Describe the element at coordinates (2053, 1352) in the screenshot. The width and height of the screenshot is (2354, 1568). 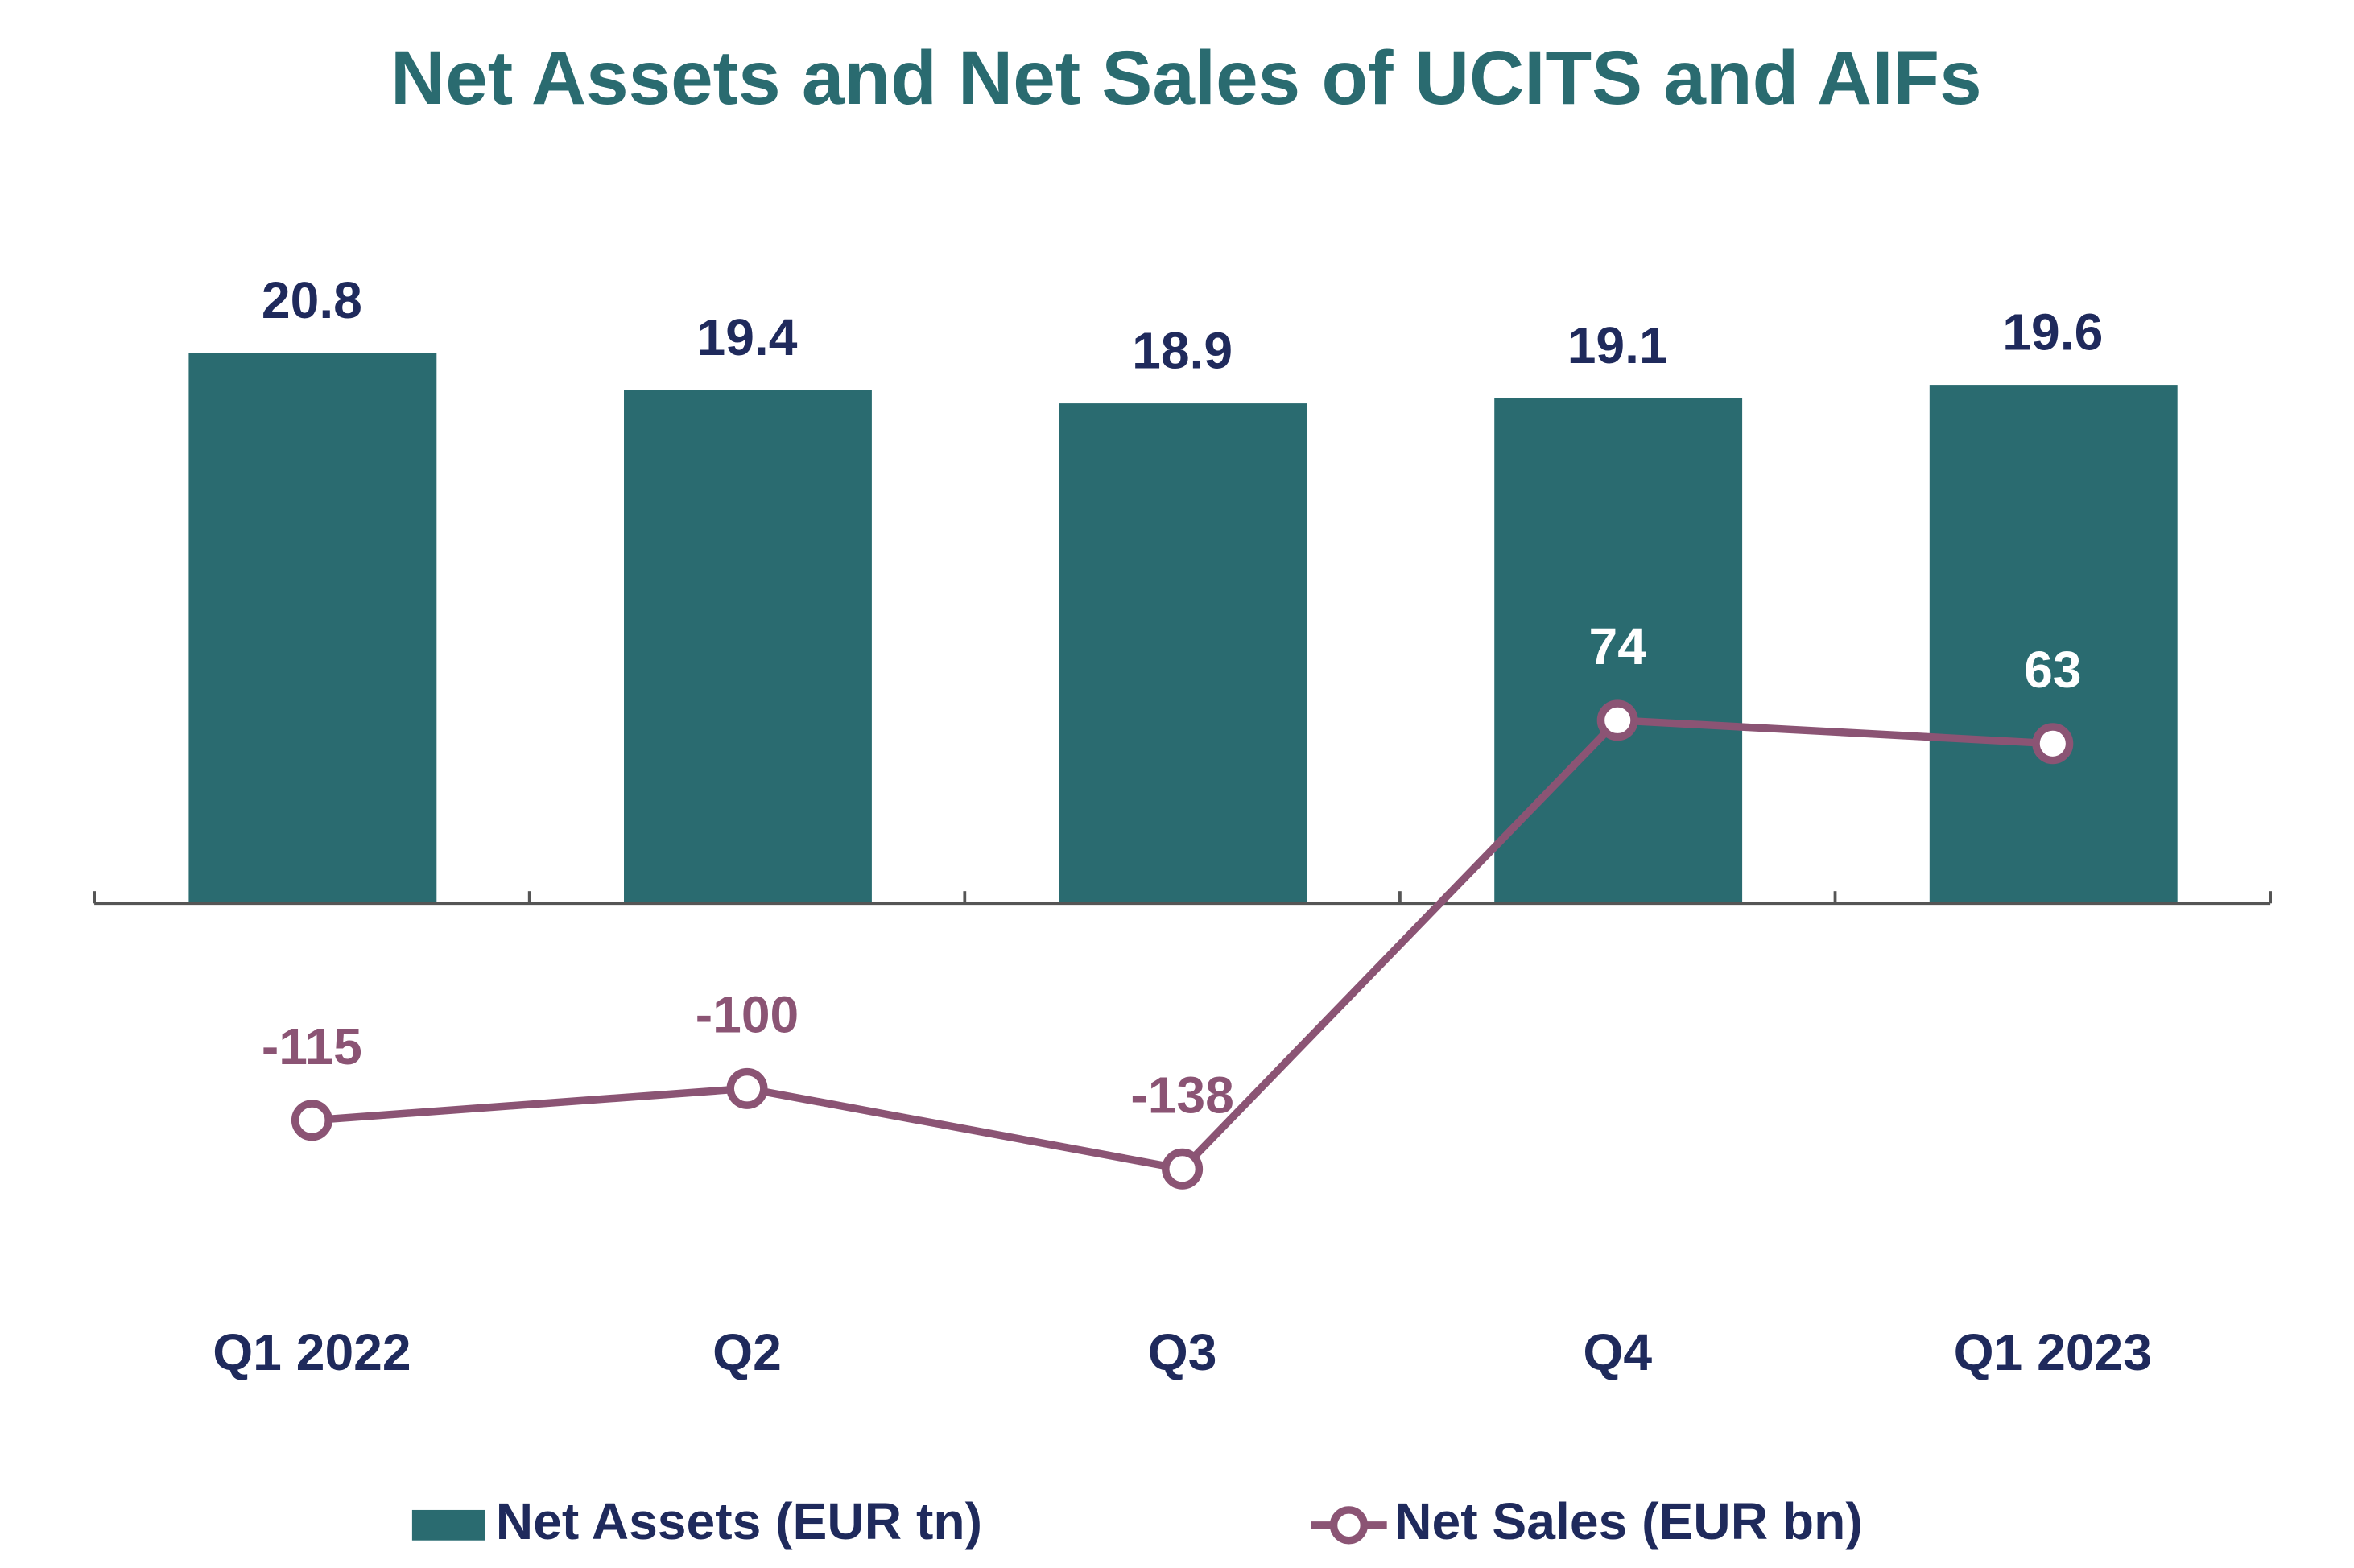
I see `x-tick-label: Q1 2023` at that location.